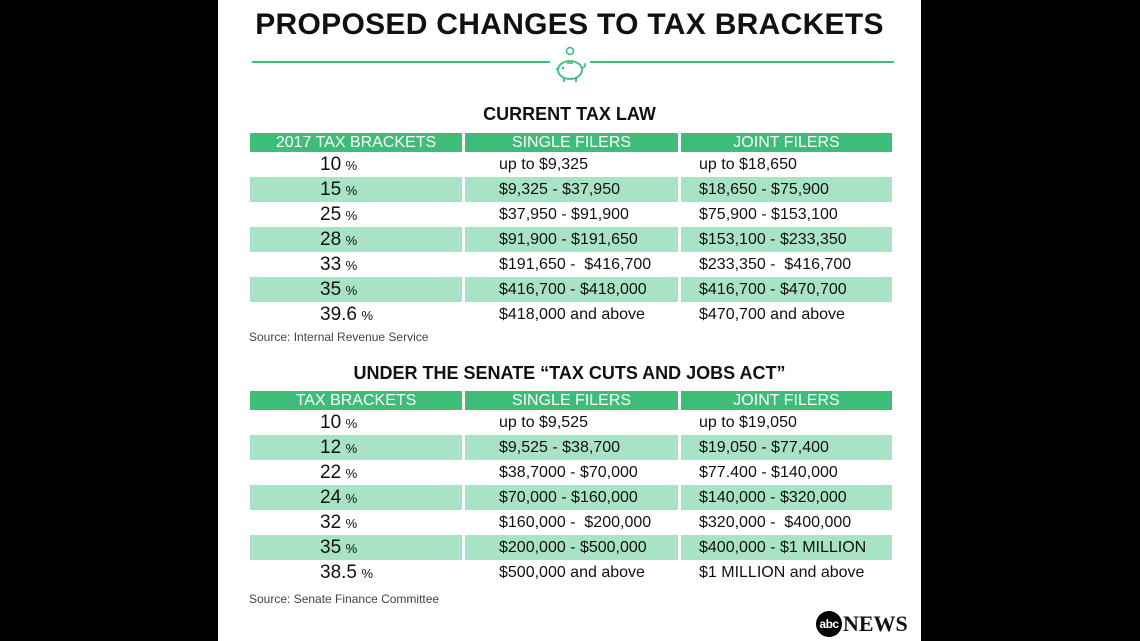  I want to click on abc-news-logo: abc NEWS, so click(862, 624).